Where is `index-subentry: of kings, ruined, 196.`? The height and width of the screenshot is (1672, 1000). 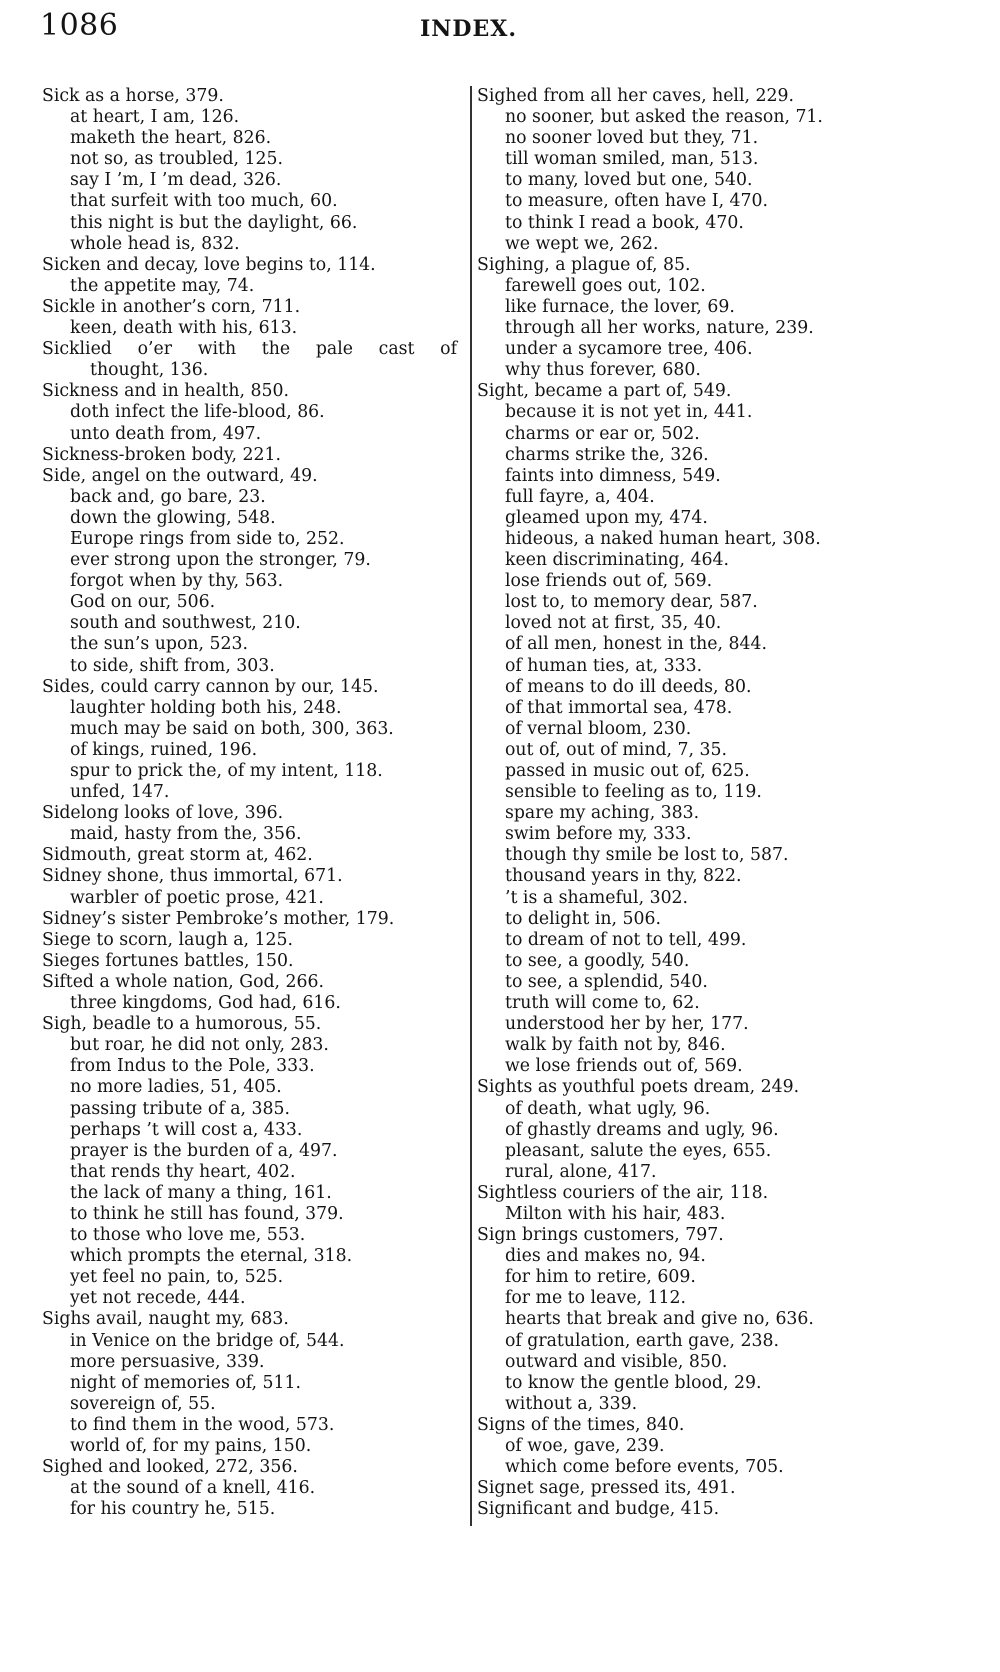
index-subentry: of kings, ruined, 196. is located at coordinates (164, 749).